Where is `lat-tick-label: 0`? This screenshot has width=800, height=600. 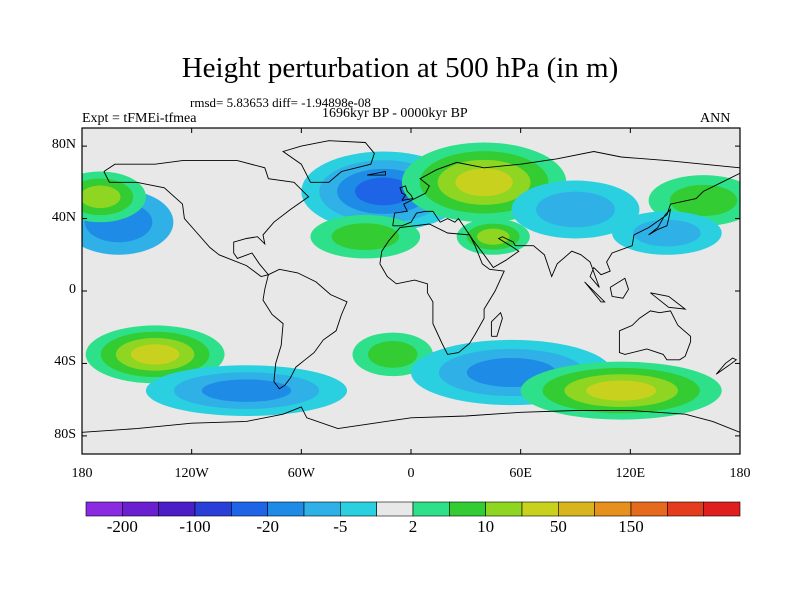
lat-tick-label: 0 is located at coordinates (72, 289).